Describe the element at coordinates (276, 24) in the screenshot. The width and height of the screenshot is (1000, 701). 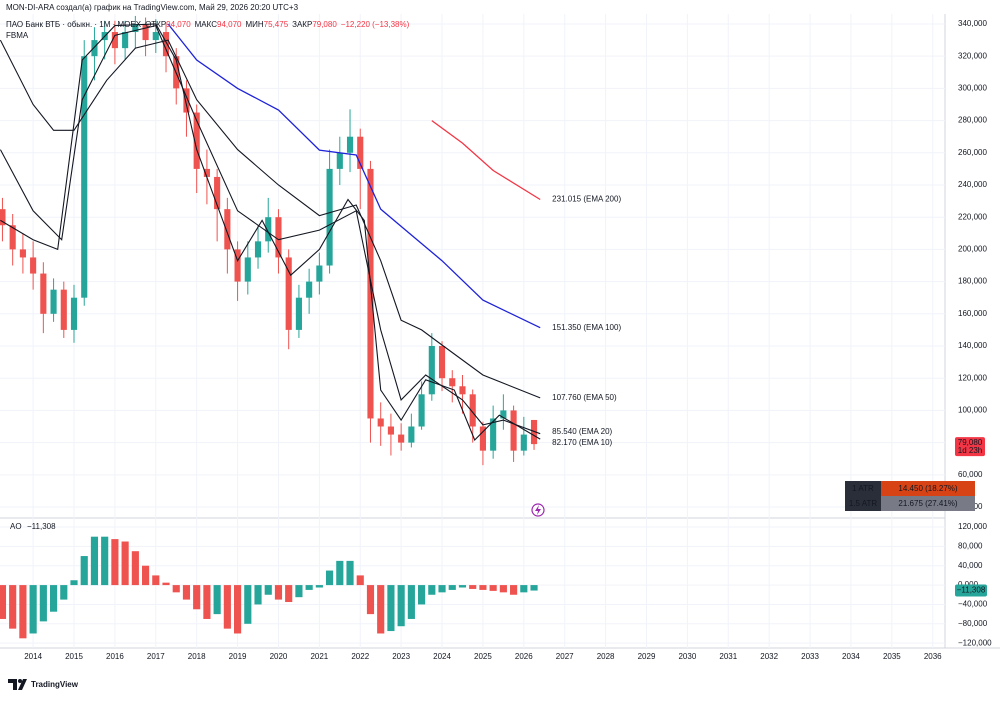
I see `ohlc-value: 75,475` at that location.